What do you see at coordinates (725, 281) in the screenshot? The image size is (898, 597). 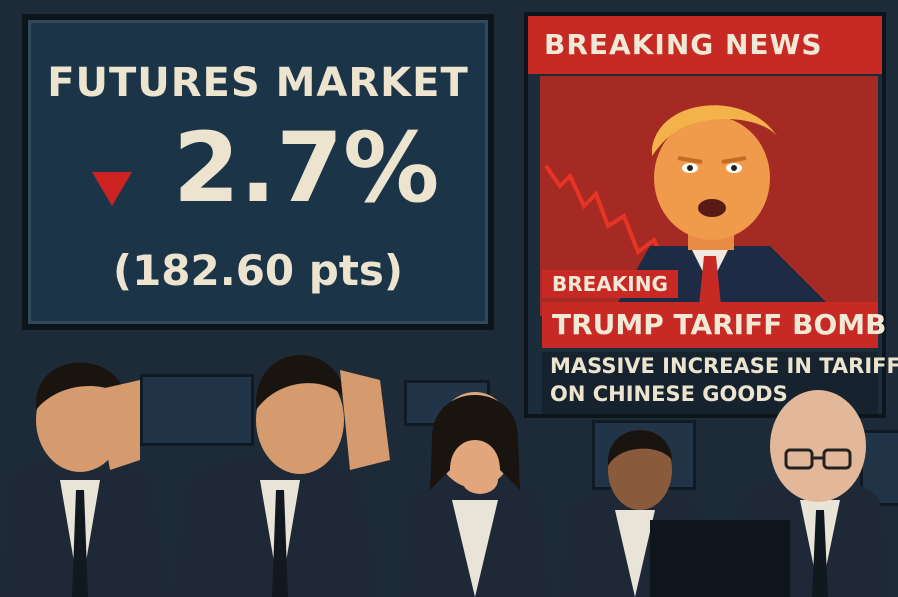 I see `anchor-suit` at bounding box center [725, 281].